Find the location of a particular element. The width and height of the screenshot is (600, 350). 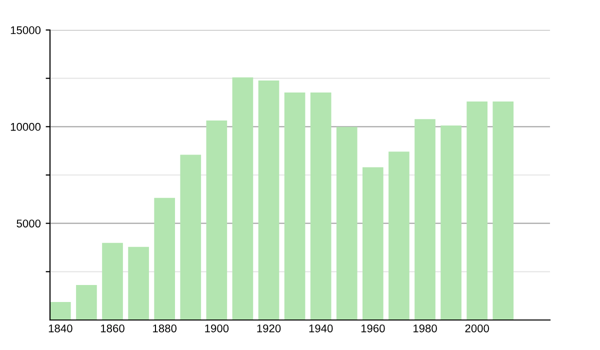

x-tick-label: 2000 is located at coordinates (477, 328).